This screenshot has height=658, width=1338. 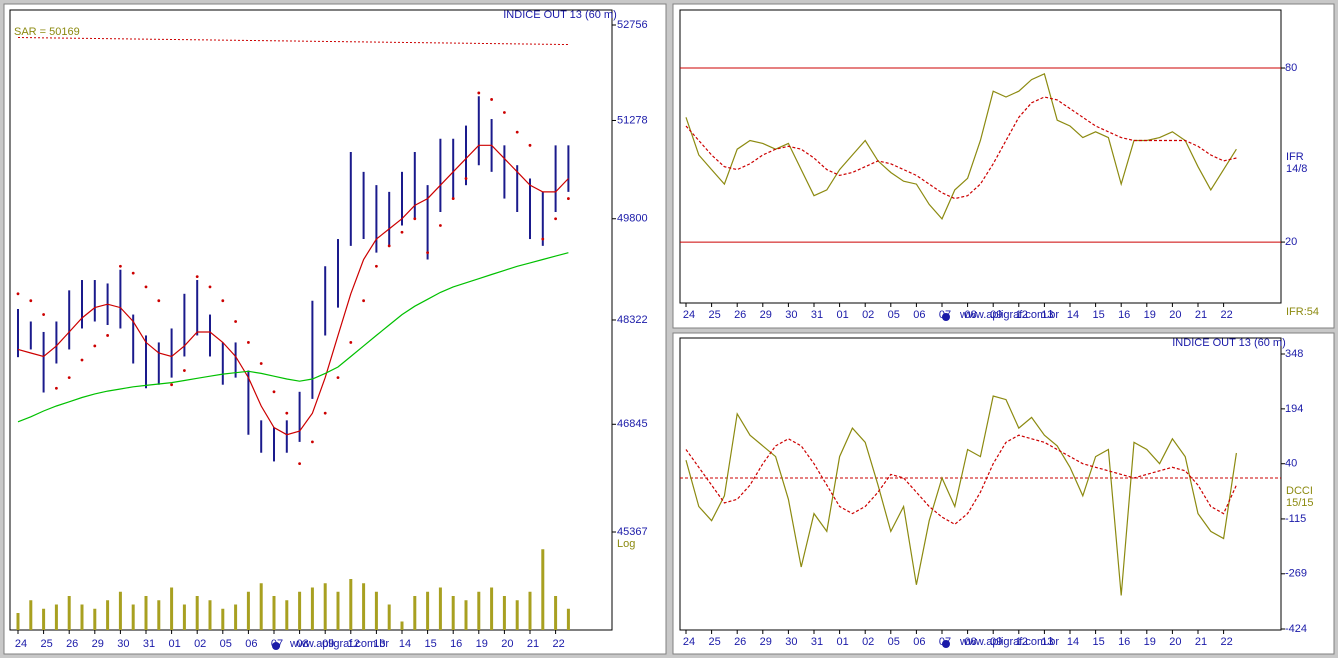 What do you see at coordinates (791, 642) in the screenshot?
I see `x-tick-label: 30` at bounding box center [791, 642].